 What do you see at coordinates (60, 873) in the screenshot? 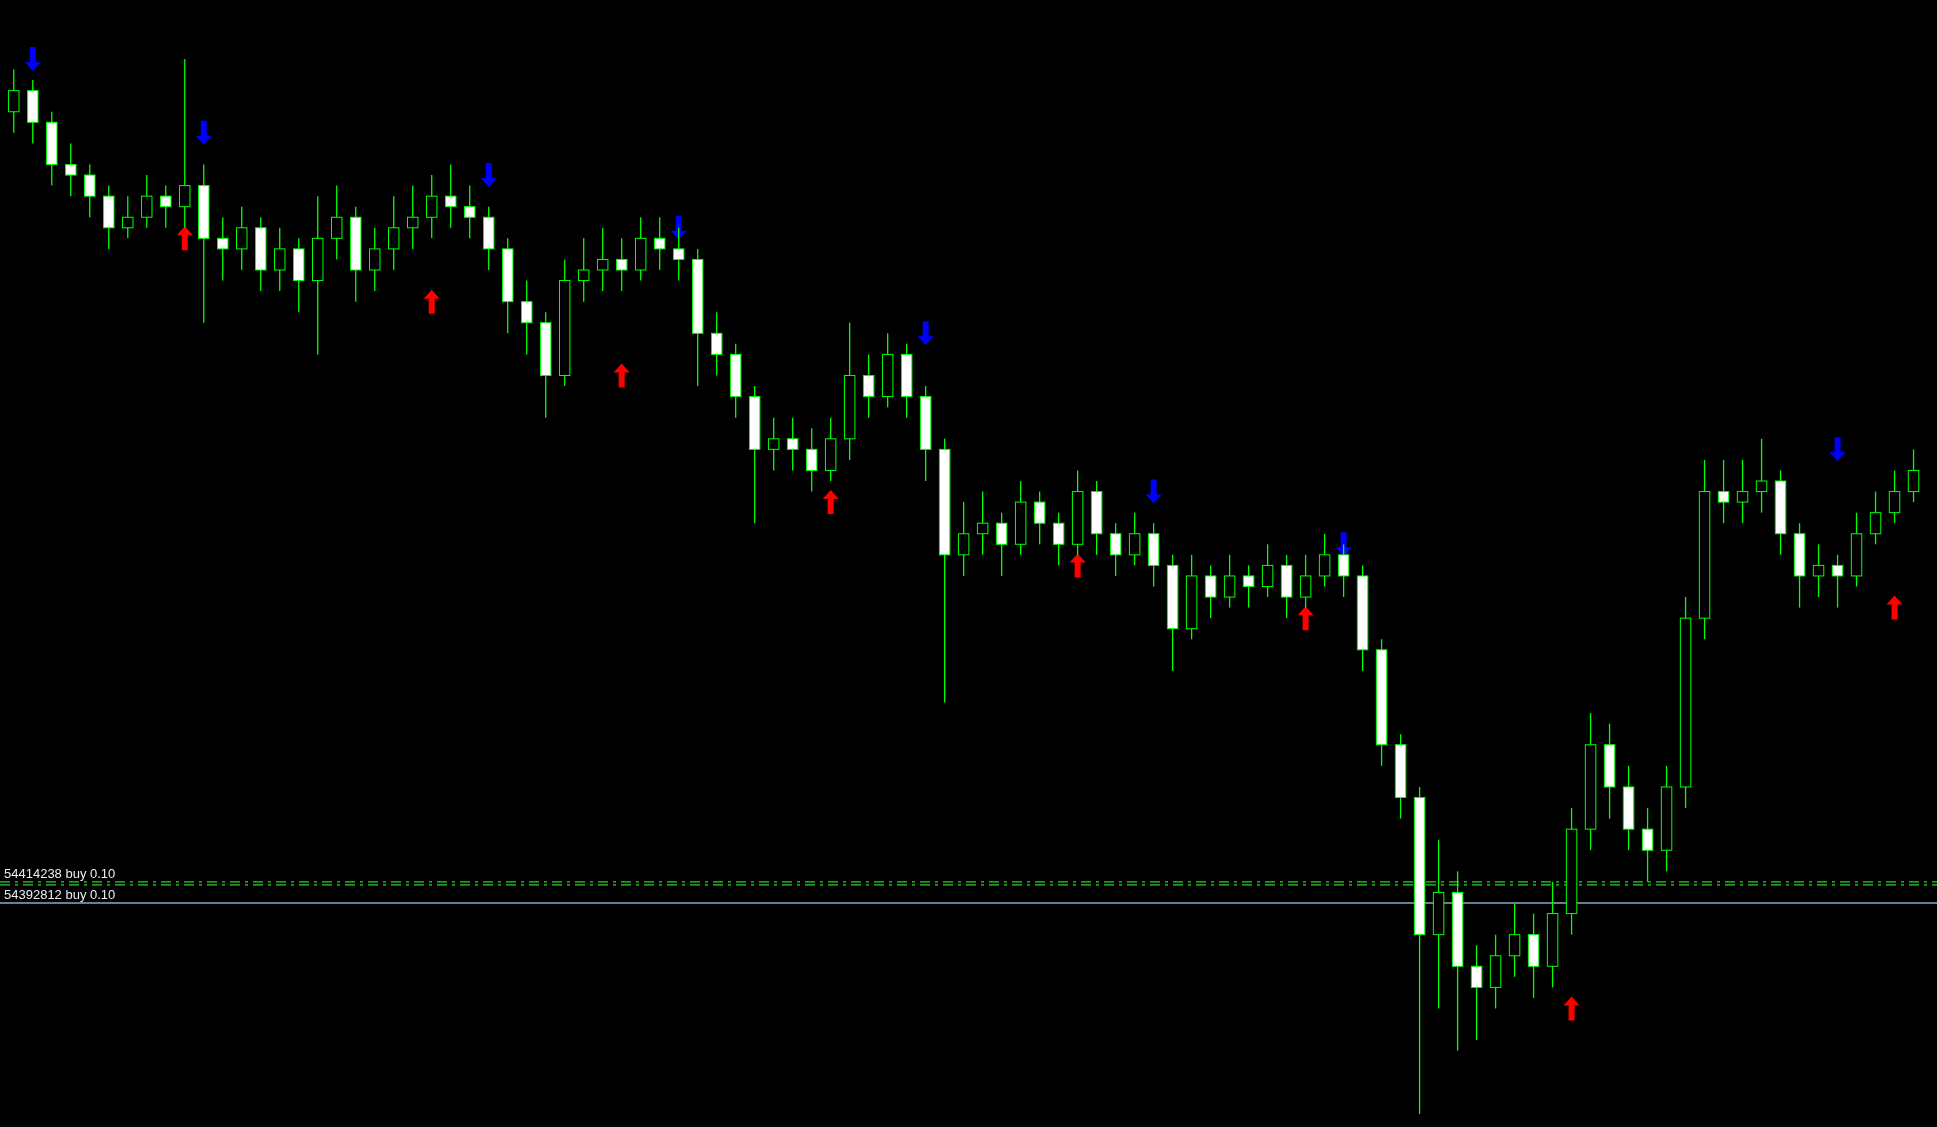
I see `ref-line-label: 54414238 buy 0.10` at bounding box center [60, 873].